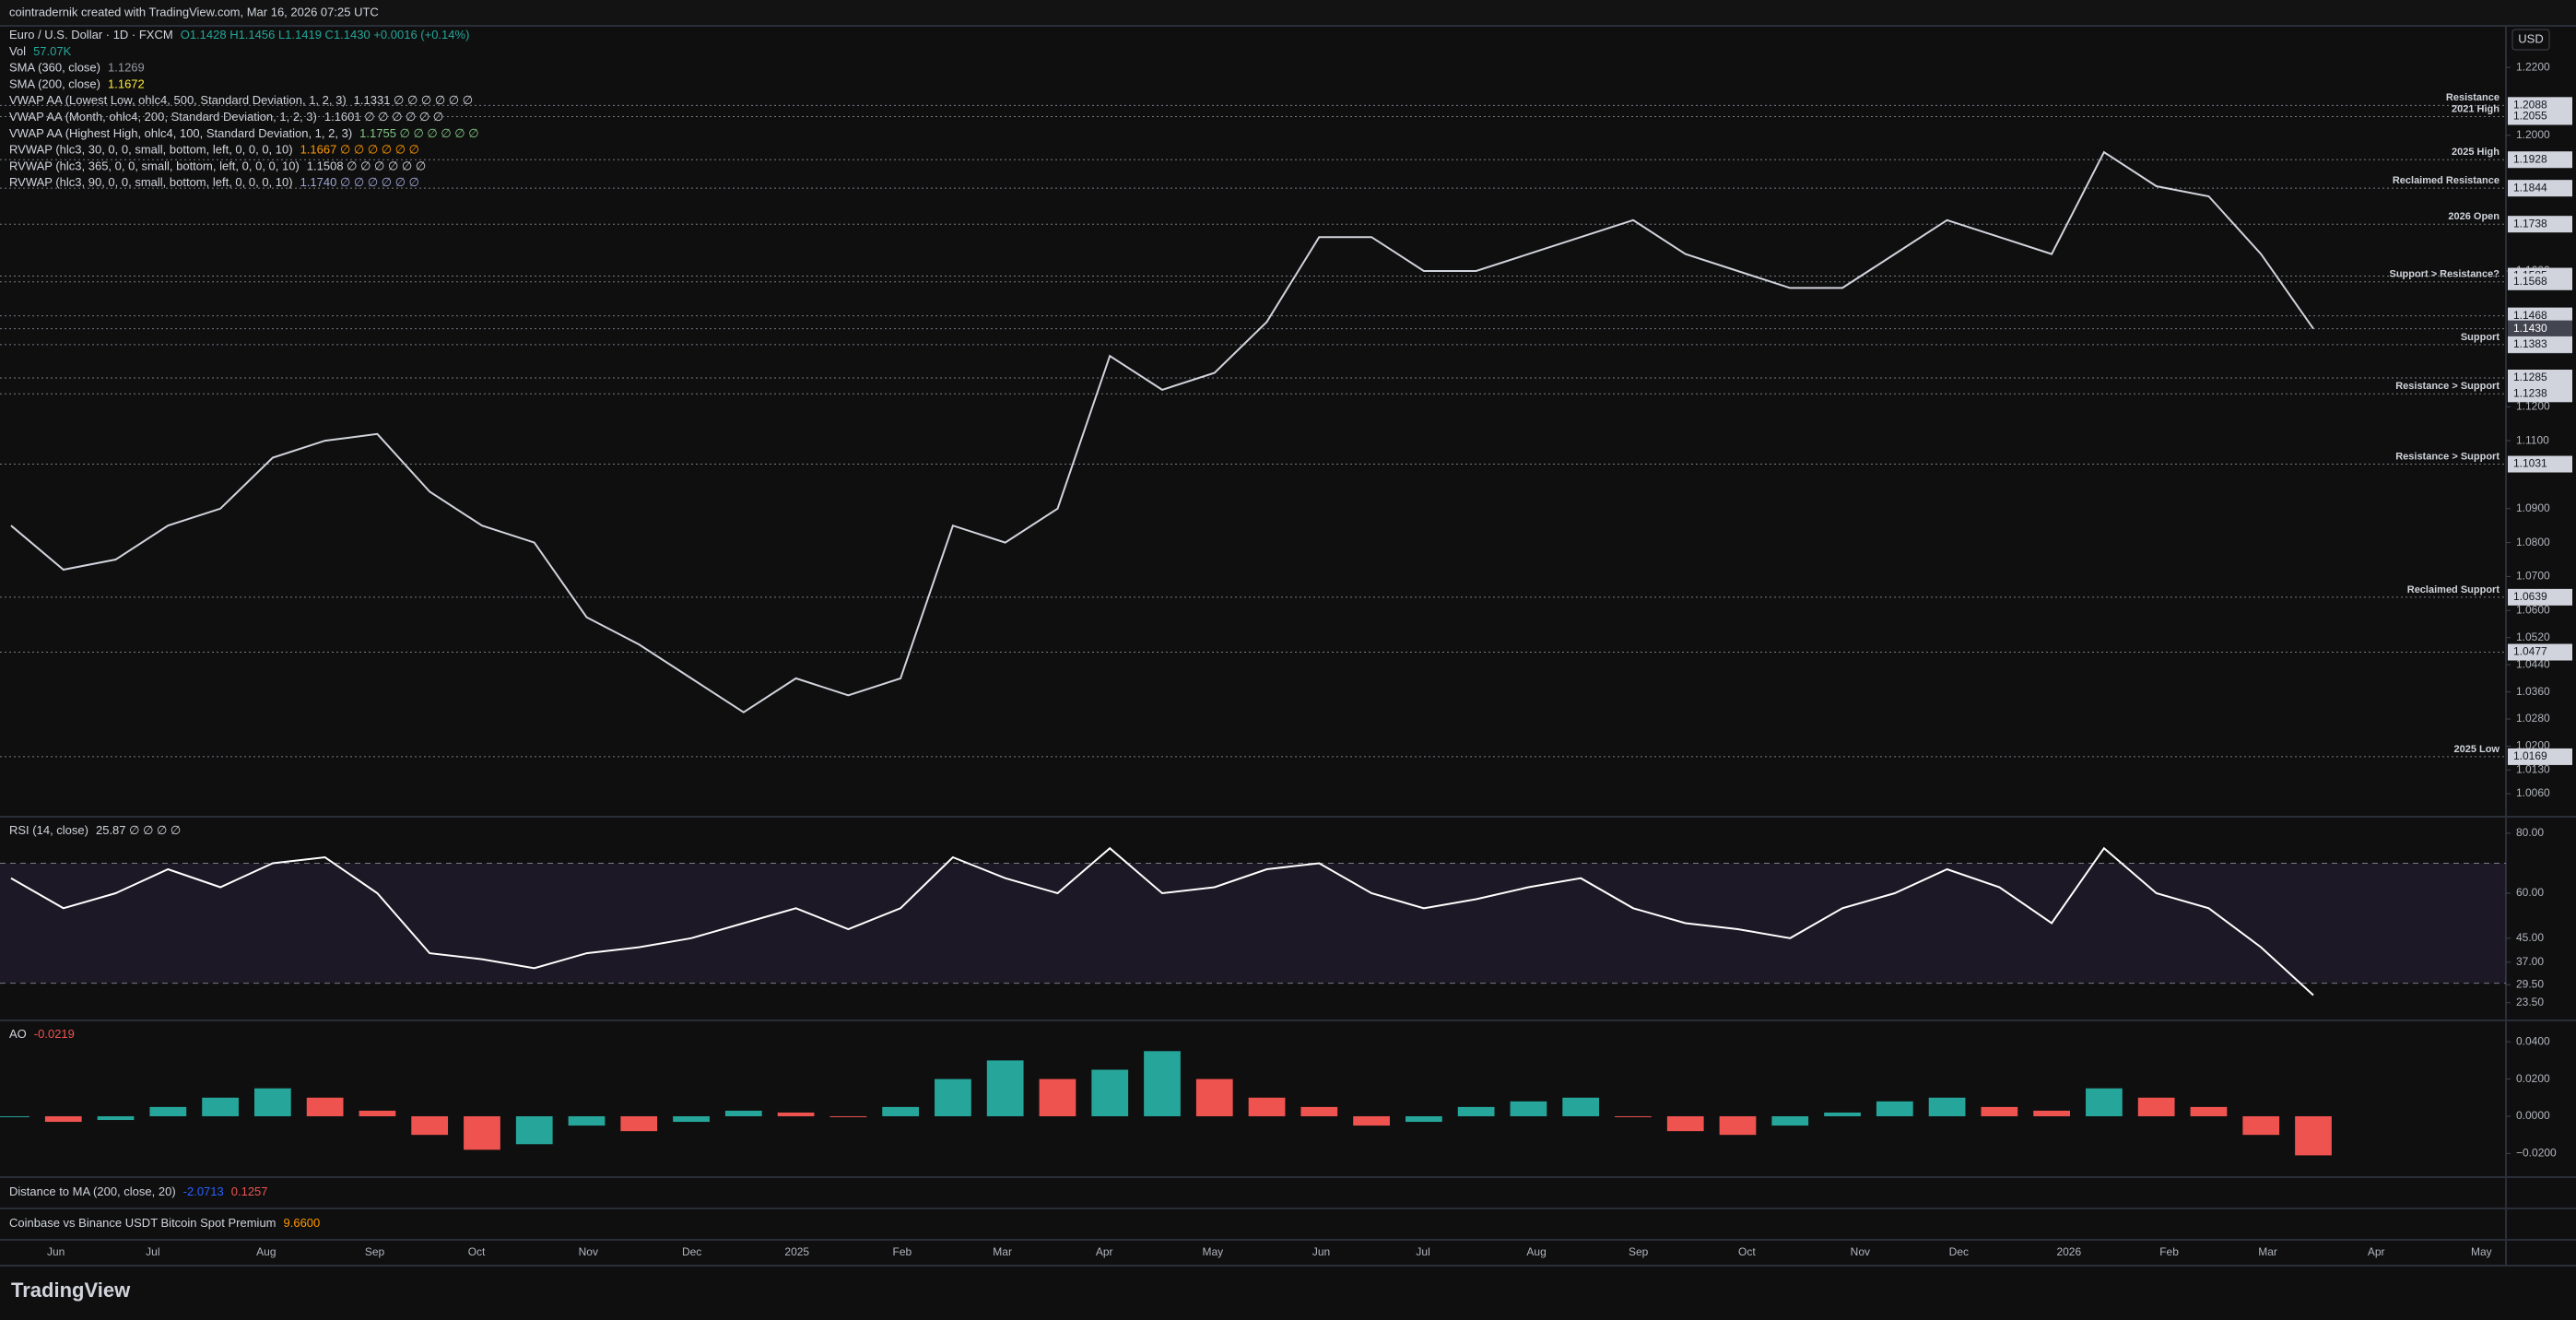  What do you see at coordinates (2267, 1251) in the screenshot?
I see `x-tick-label: Mar` at bounding box center [2267, 1251].